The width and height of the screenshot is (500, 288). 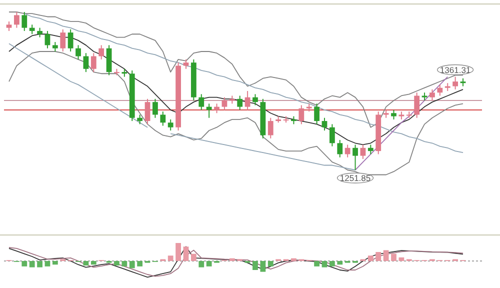 What do you see at coordinates (455, 69) in the screenshot?
I see `text: 1361.31` at bounding box center [455, 69].